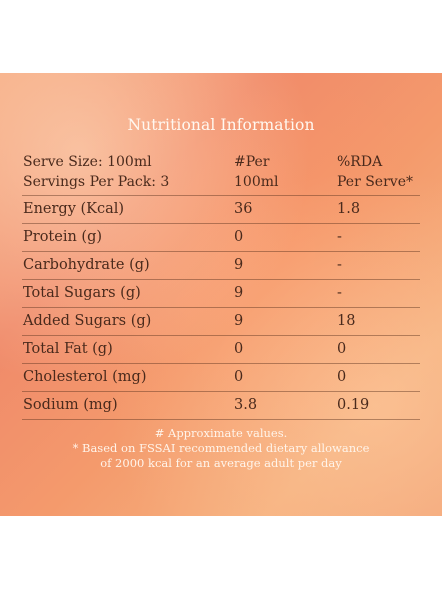 This screenshot has width=442, height=590. What do you see at coordinates (221, 433) in the screenshot?
I see `footnote-approximate: # Approximate values.` at bounding box center [221, 433].